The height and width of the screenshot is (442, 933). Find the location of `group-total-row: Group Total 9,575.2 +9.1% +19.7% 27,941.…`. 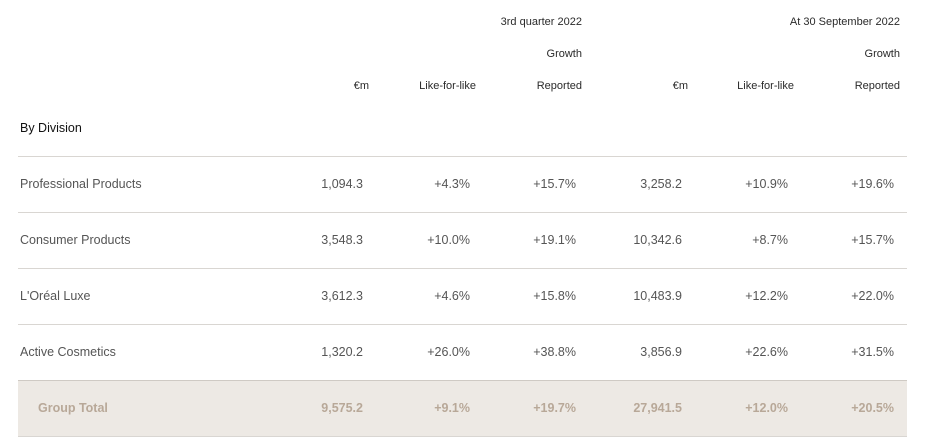

group-total-row: Group Total 9,575.2 +9.1% +19.7% 27,941.… is located at coordinates (462, 408).